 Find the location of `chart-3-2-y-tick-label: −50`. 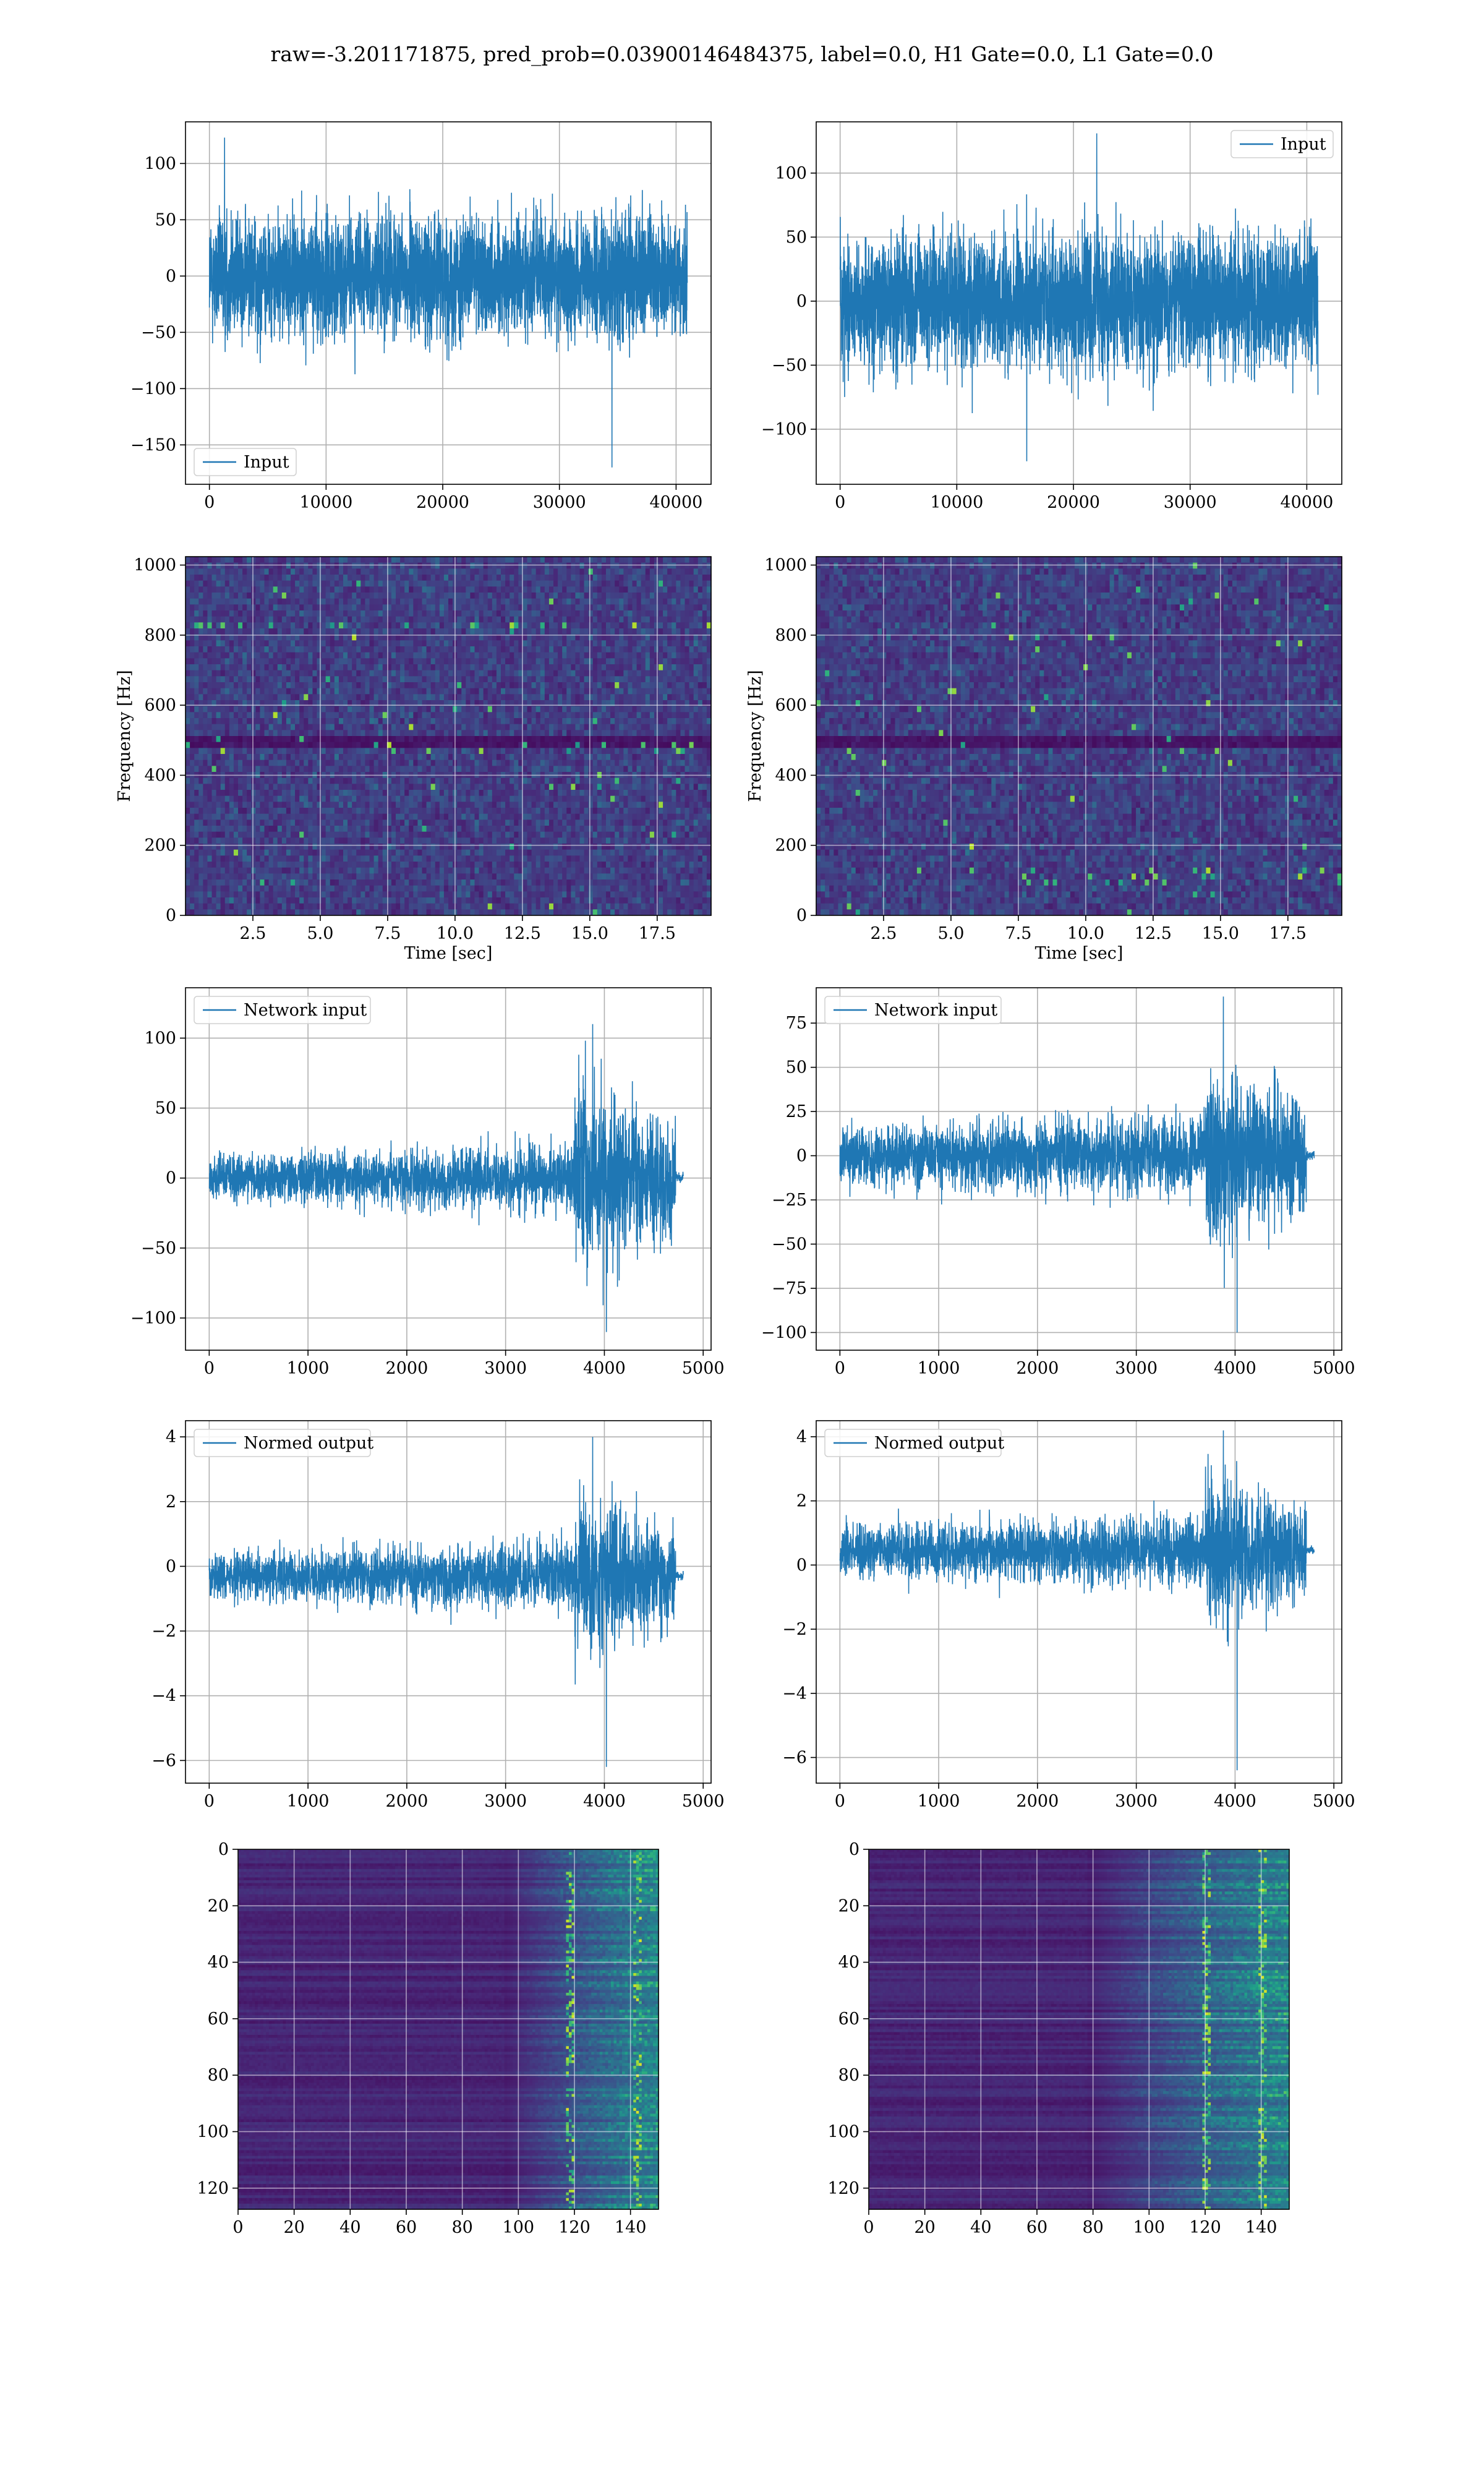

chart-3-2-y-tick-label: −50 is located at coordinates (789, 1244).